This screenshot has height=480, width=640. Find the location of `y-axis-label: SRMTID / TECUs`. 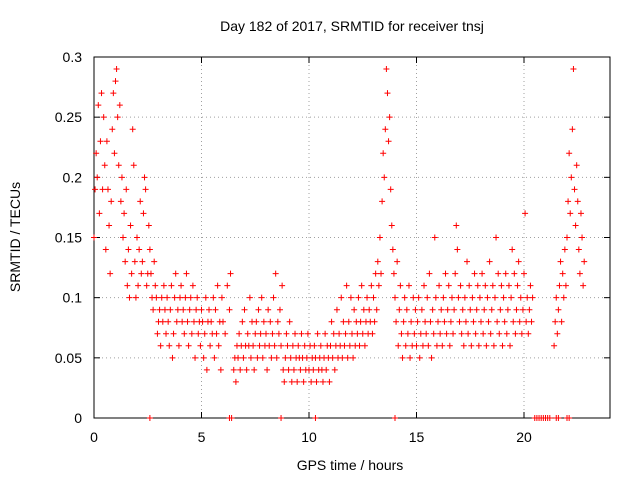

y-axis-label: SRMTID / TECUs is located at coordinates (15, 237).